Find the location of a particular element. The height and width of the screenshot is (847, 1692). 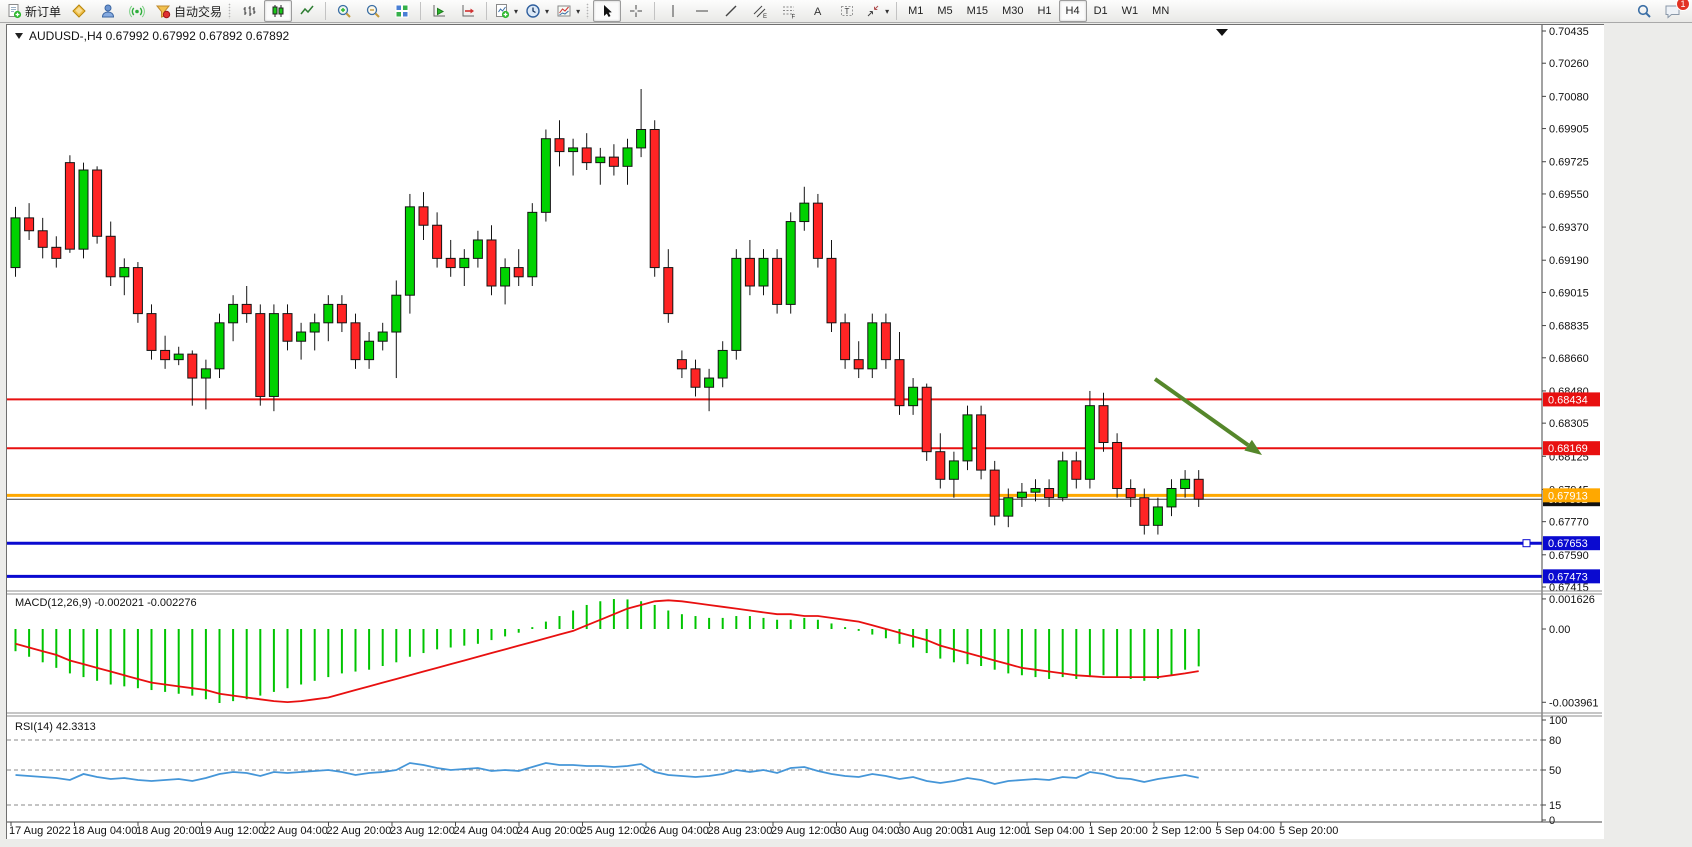

svg-text: 0.69015 is located at coordinates (1569, 293).